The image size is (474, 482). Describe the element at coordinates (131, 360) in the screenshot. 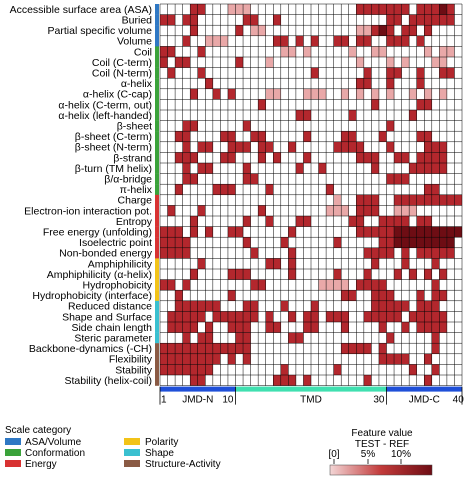

I see `row-label: Flexibility` at that location.